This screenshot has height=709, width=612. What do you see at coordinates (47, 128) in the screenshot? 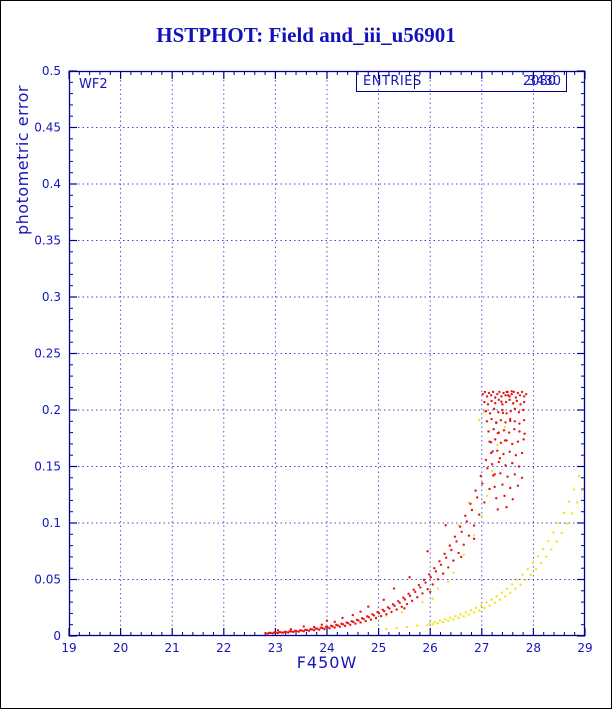
I see `svg-text: 0.45` at bounding box center [47, 128].